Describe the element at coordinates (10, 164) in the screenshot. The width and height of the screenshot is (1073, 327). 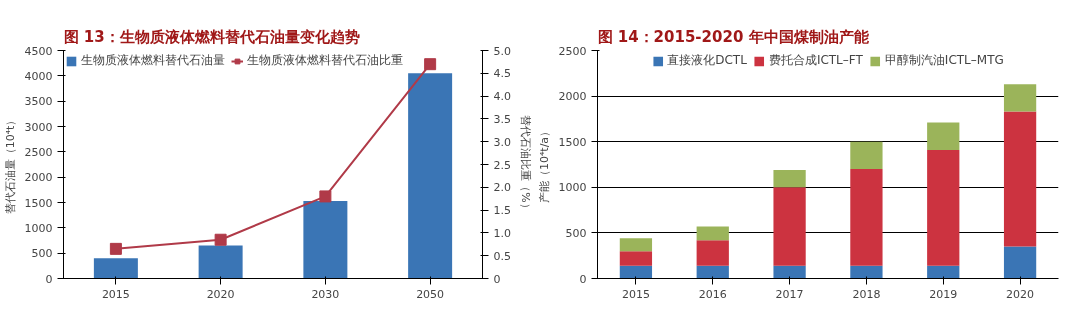
I see `y-axis-title: 替代石油量（10⁴t）` at that location.